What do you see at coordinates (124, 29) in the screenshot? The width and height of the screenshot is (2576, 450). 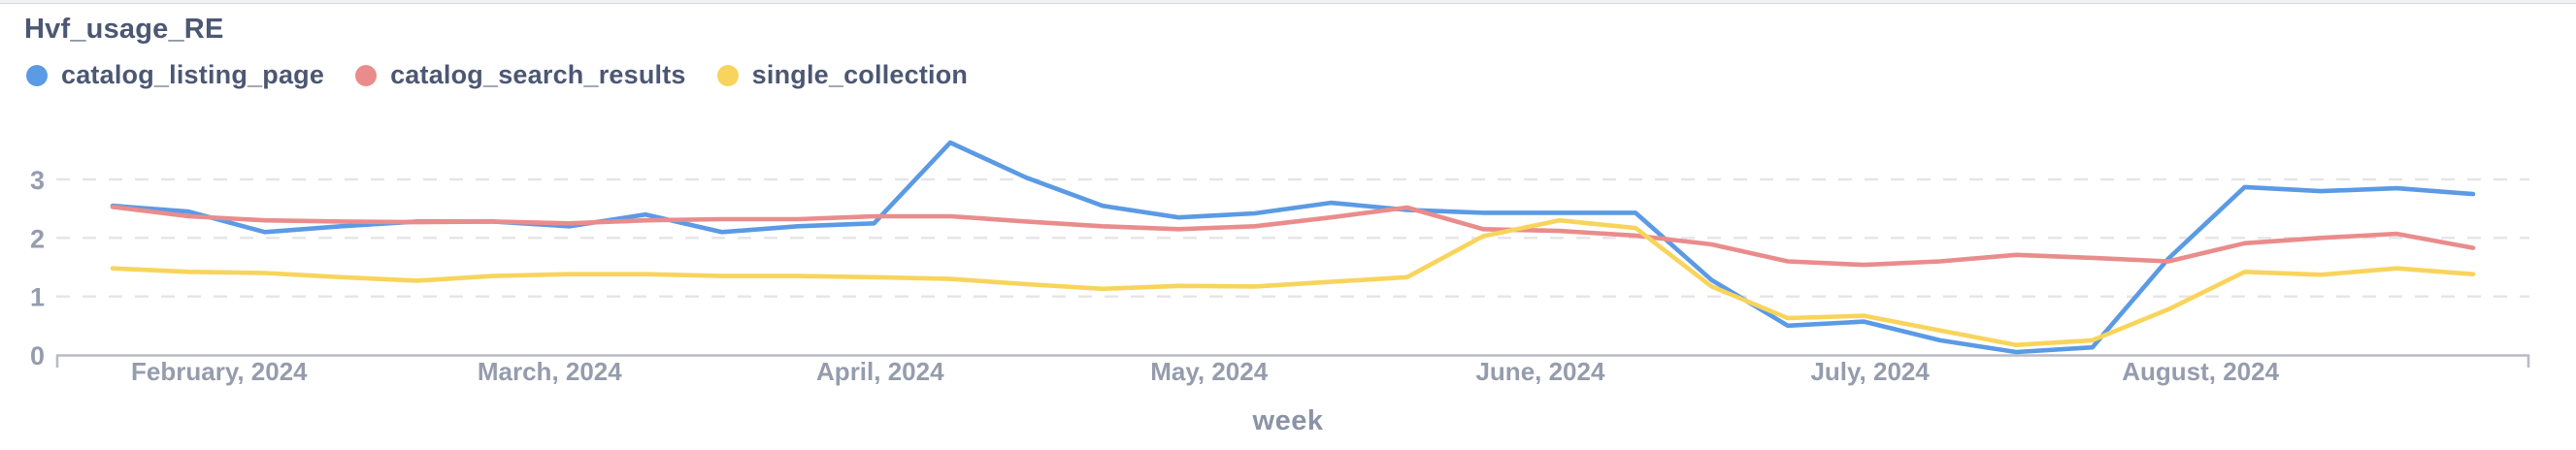 I see `page-title: Hvf_usage_RE` at bounding box center [124, 29].